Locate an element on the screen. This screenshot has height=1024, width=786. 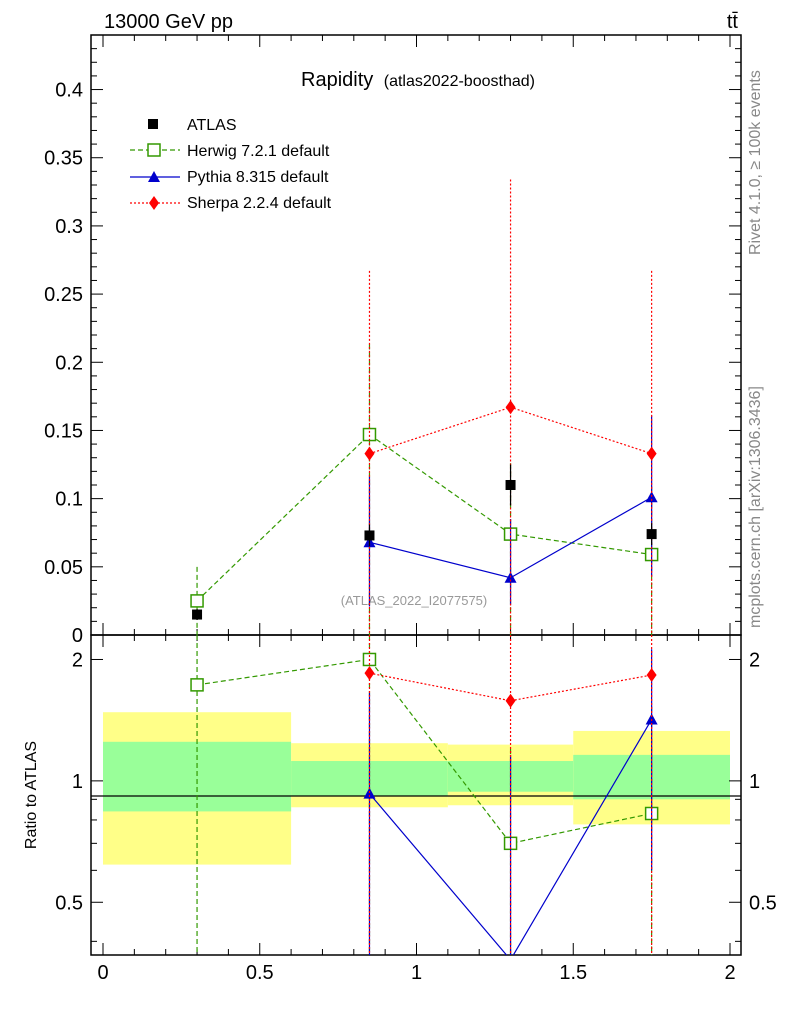
ratio-line-herwig is located at coordinates (424, 751).